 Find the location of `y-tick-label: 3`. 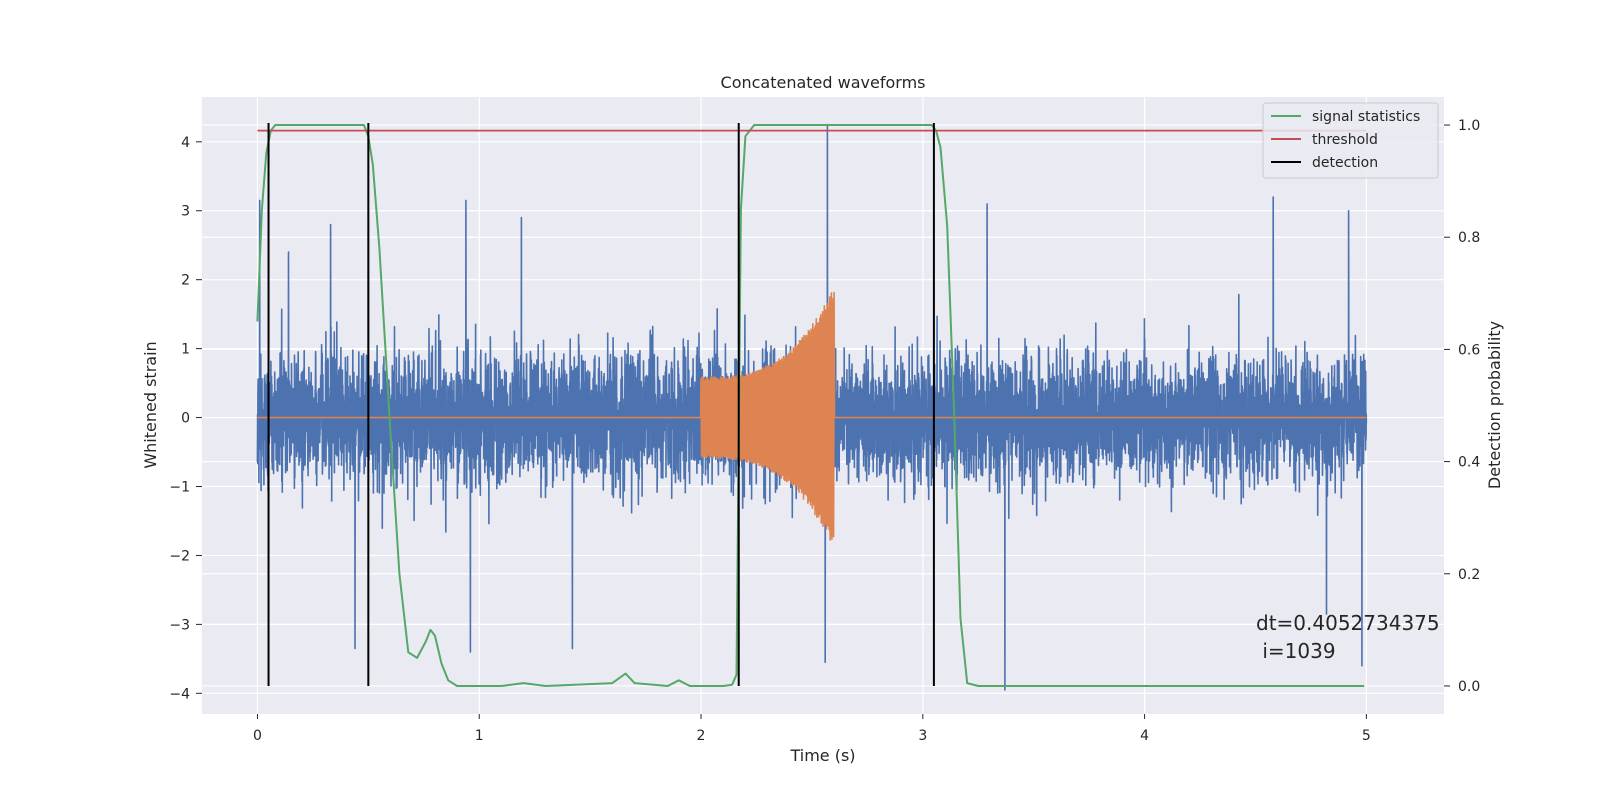

y-tick-label: 3 is located at coordinates (185, 212).